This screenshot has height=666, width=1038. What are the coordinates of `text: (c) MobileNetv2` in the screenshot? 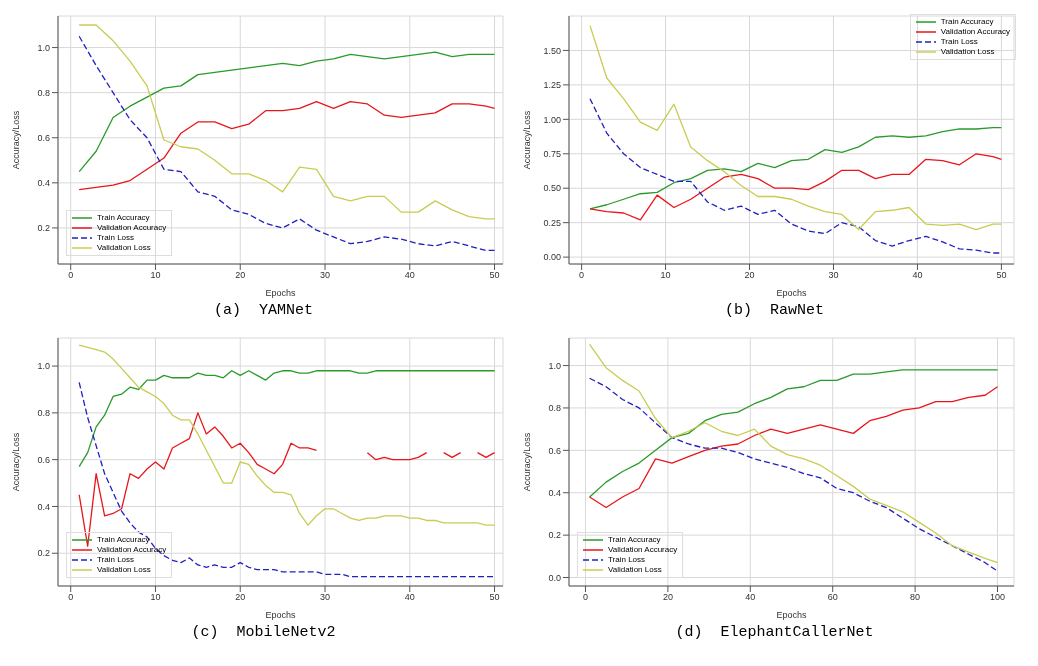 It's located at (263, 632).